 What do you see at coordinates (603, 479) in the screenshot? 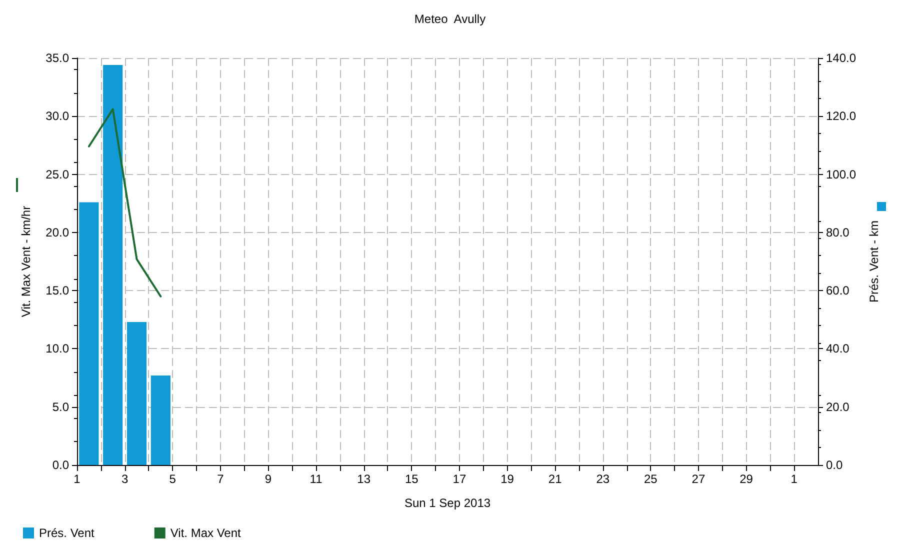
I see `x-tick-label: 23` at bounding box center [603, 479].